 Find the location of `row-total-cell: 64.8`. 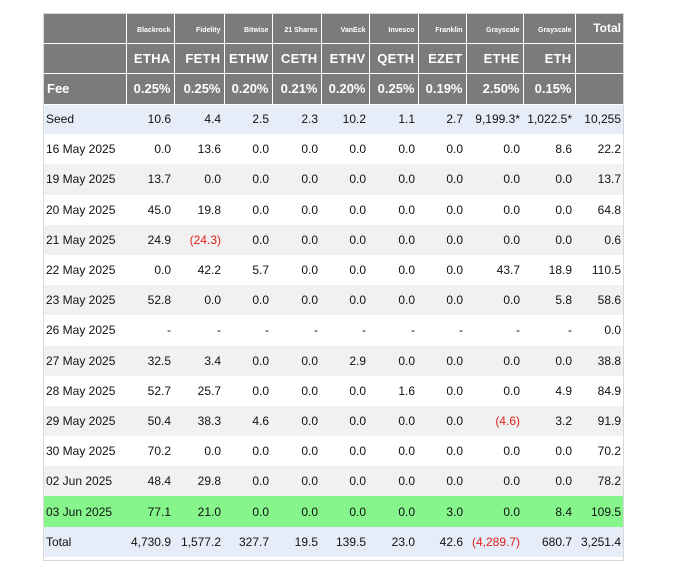

row-total-cell: 64.8 is located at coordinates (599, 209).